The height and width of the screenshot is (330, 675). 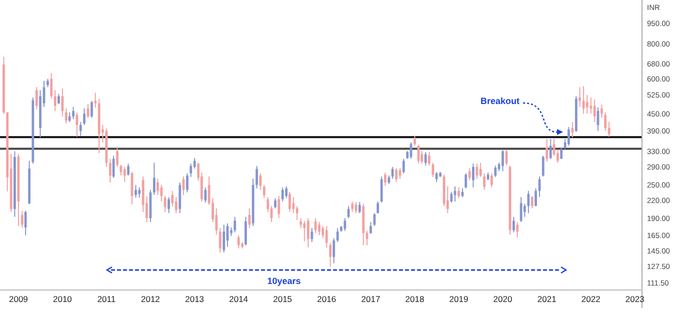 What do you see at coordinates (635, 299) in the screenshot?
I see `x-tick-label: 2023` at bounding box center [635, 299].